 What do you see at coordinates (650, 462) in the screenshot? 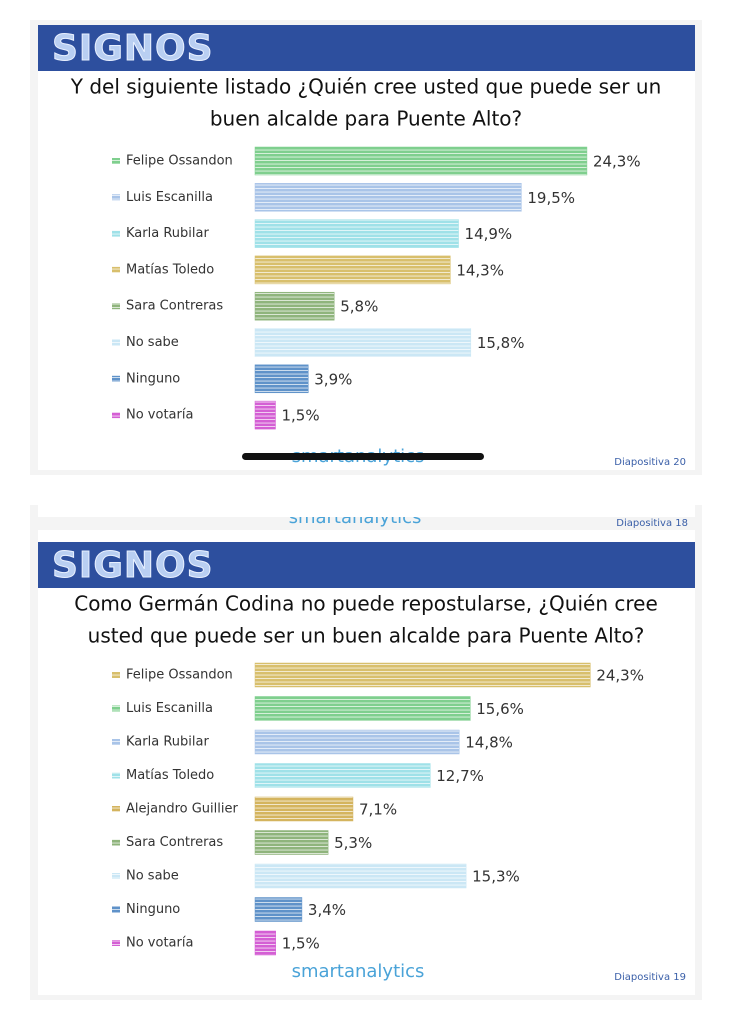
I see `slide-number: Diapositiva 20` at bounding box center [650, 462].